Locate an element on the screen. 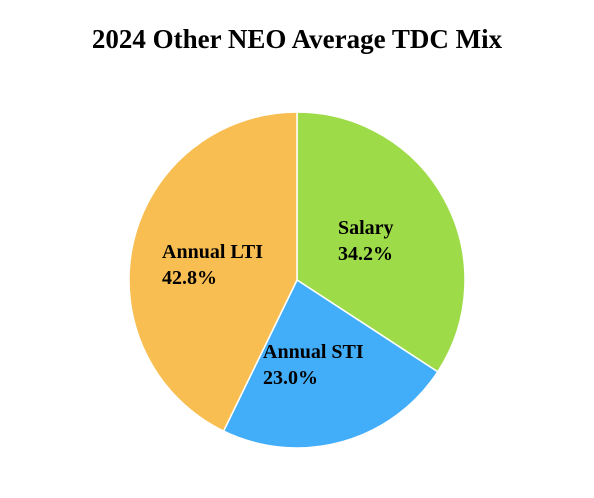  slice-label-salary: Salary is located at coordinates (366, 228).